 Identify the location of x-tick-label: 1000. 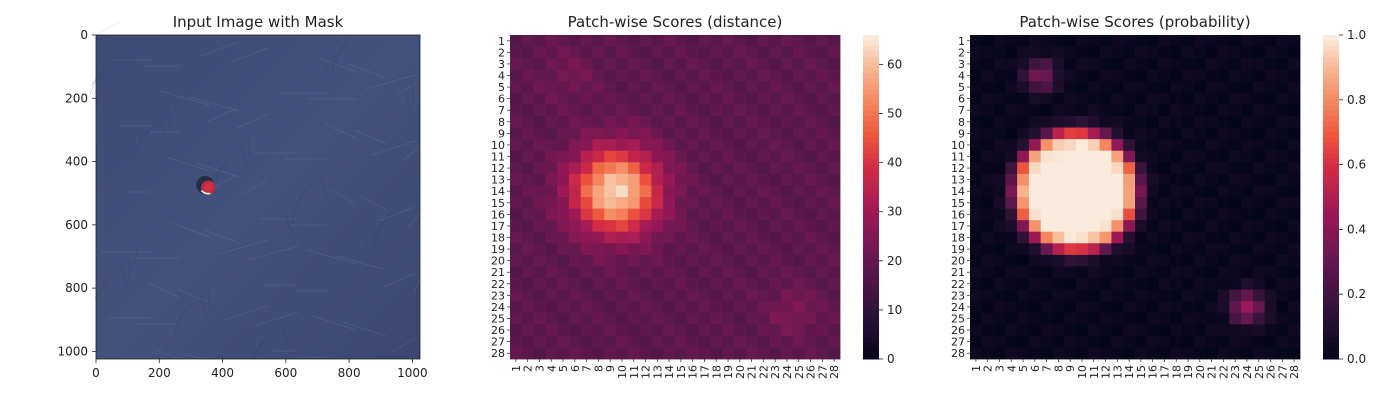
(412, 373).